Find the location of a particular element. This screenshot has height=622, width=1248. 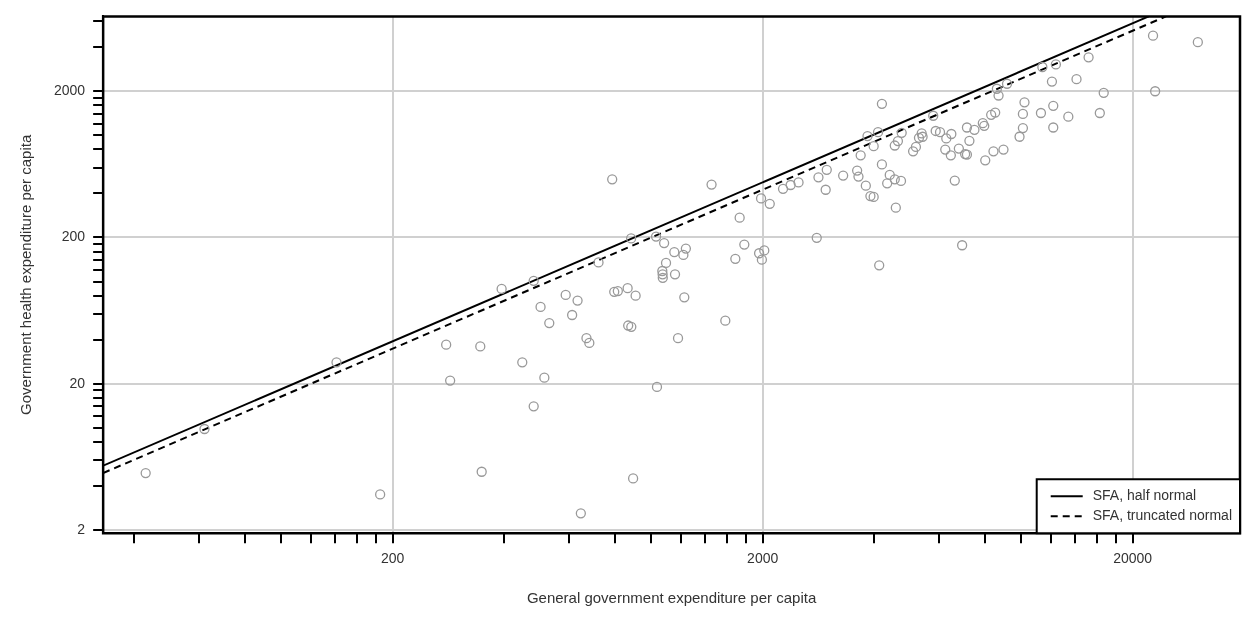

y-axis-title: Government health expenditure per capita is located at coordinates (26, 274).